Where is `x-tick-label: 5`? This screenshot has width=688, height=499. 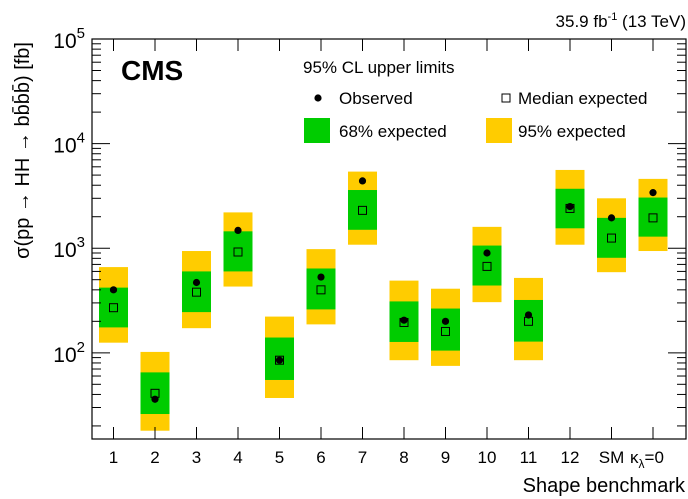
x-tick-label: 5 is located at coordinates (279, 457).